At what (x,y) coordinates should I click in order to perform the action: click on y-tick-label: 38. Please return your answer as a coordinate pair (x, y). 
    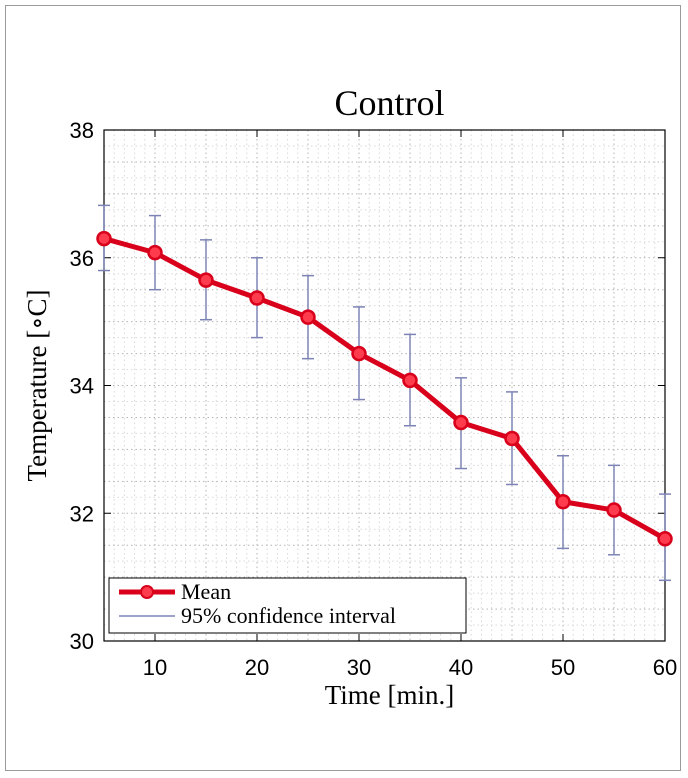
    Looking at the image, I should click on (82, 130).